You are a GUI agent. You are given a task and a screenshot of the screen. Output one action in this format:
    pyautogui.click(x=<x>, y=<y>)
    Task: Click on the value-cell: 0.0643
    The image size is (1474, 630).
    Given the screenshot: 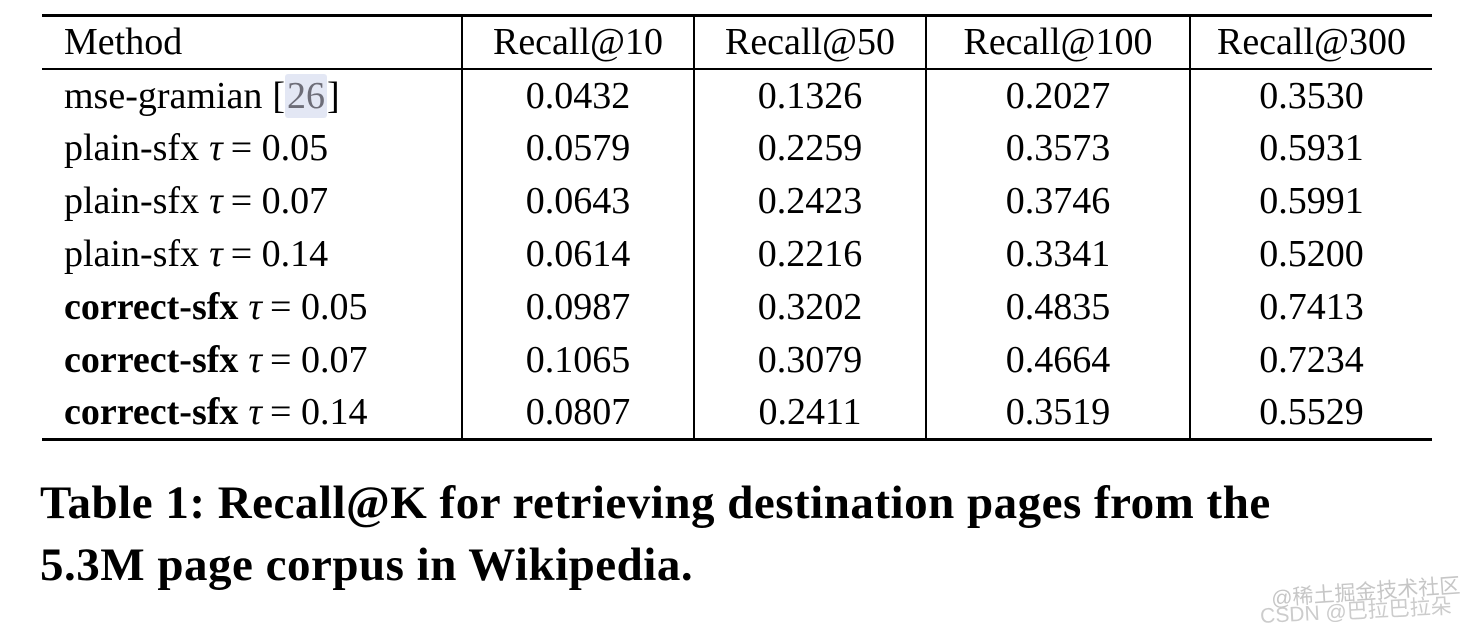 What is the action you would take?
    pyautogui.click(x=577, y=201)
    